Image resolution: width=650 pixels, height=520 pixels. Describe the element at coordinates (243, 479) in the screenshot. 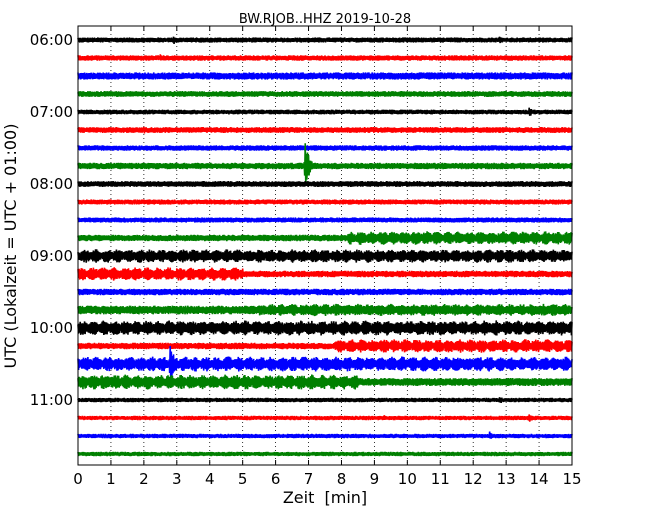

I see `x-tick-label: 5` at that location.